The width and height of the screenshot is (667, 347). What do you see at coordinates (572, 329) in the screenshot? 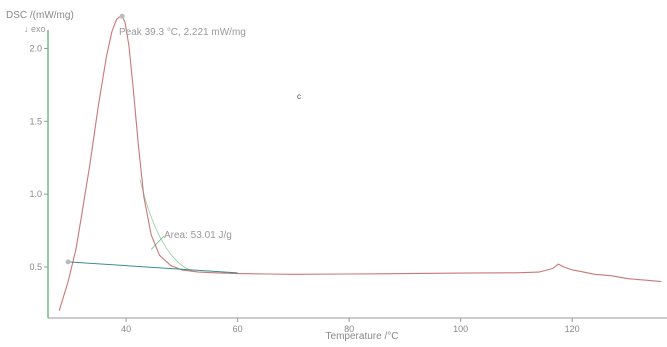
I see `x-tick-label: 120` at bounding box center [572, 329].